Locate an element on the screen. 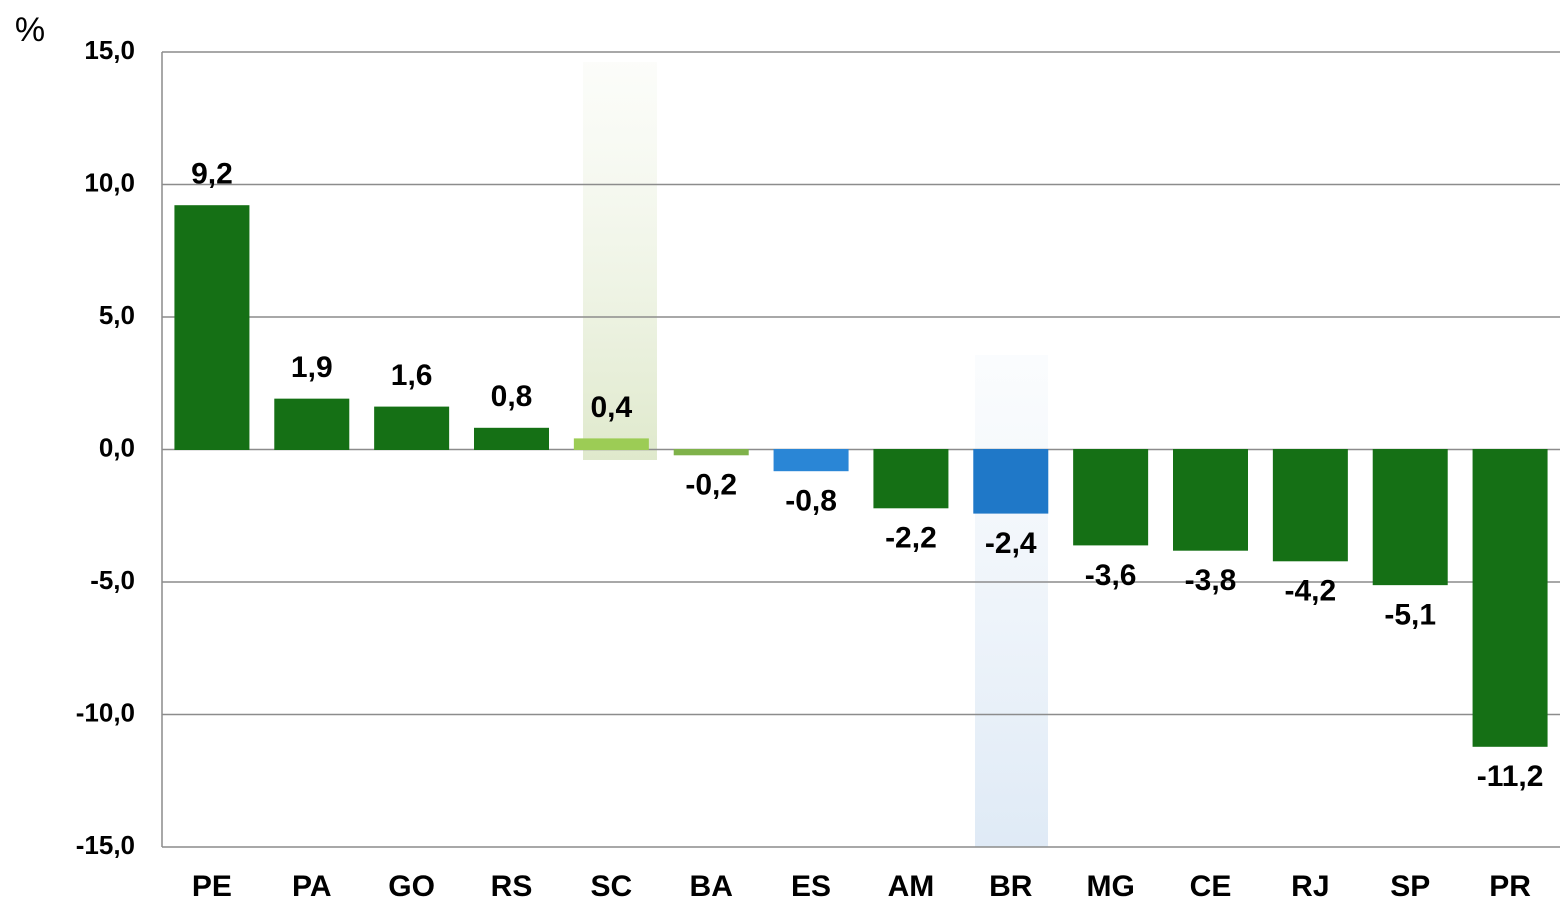 This screenshot has height=904, width=1560. x-tick-label: SP is located at coordinates (1410, 886).